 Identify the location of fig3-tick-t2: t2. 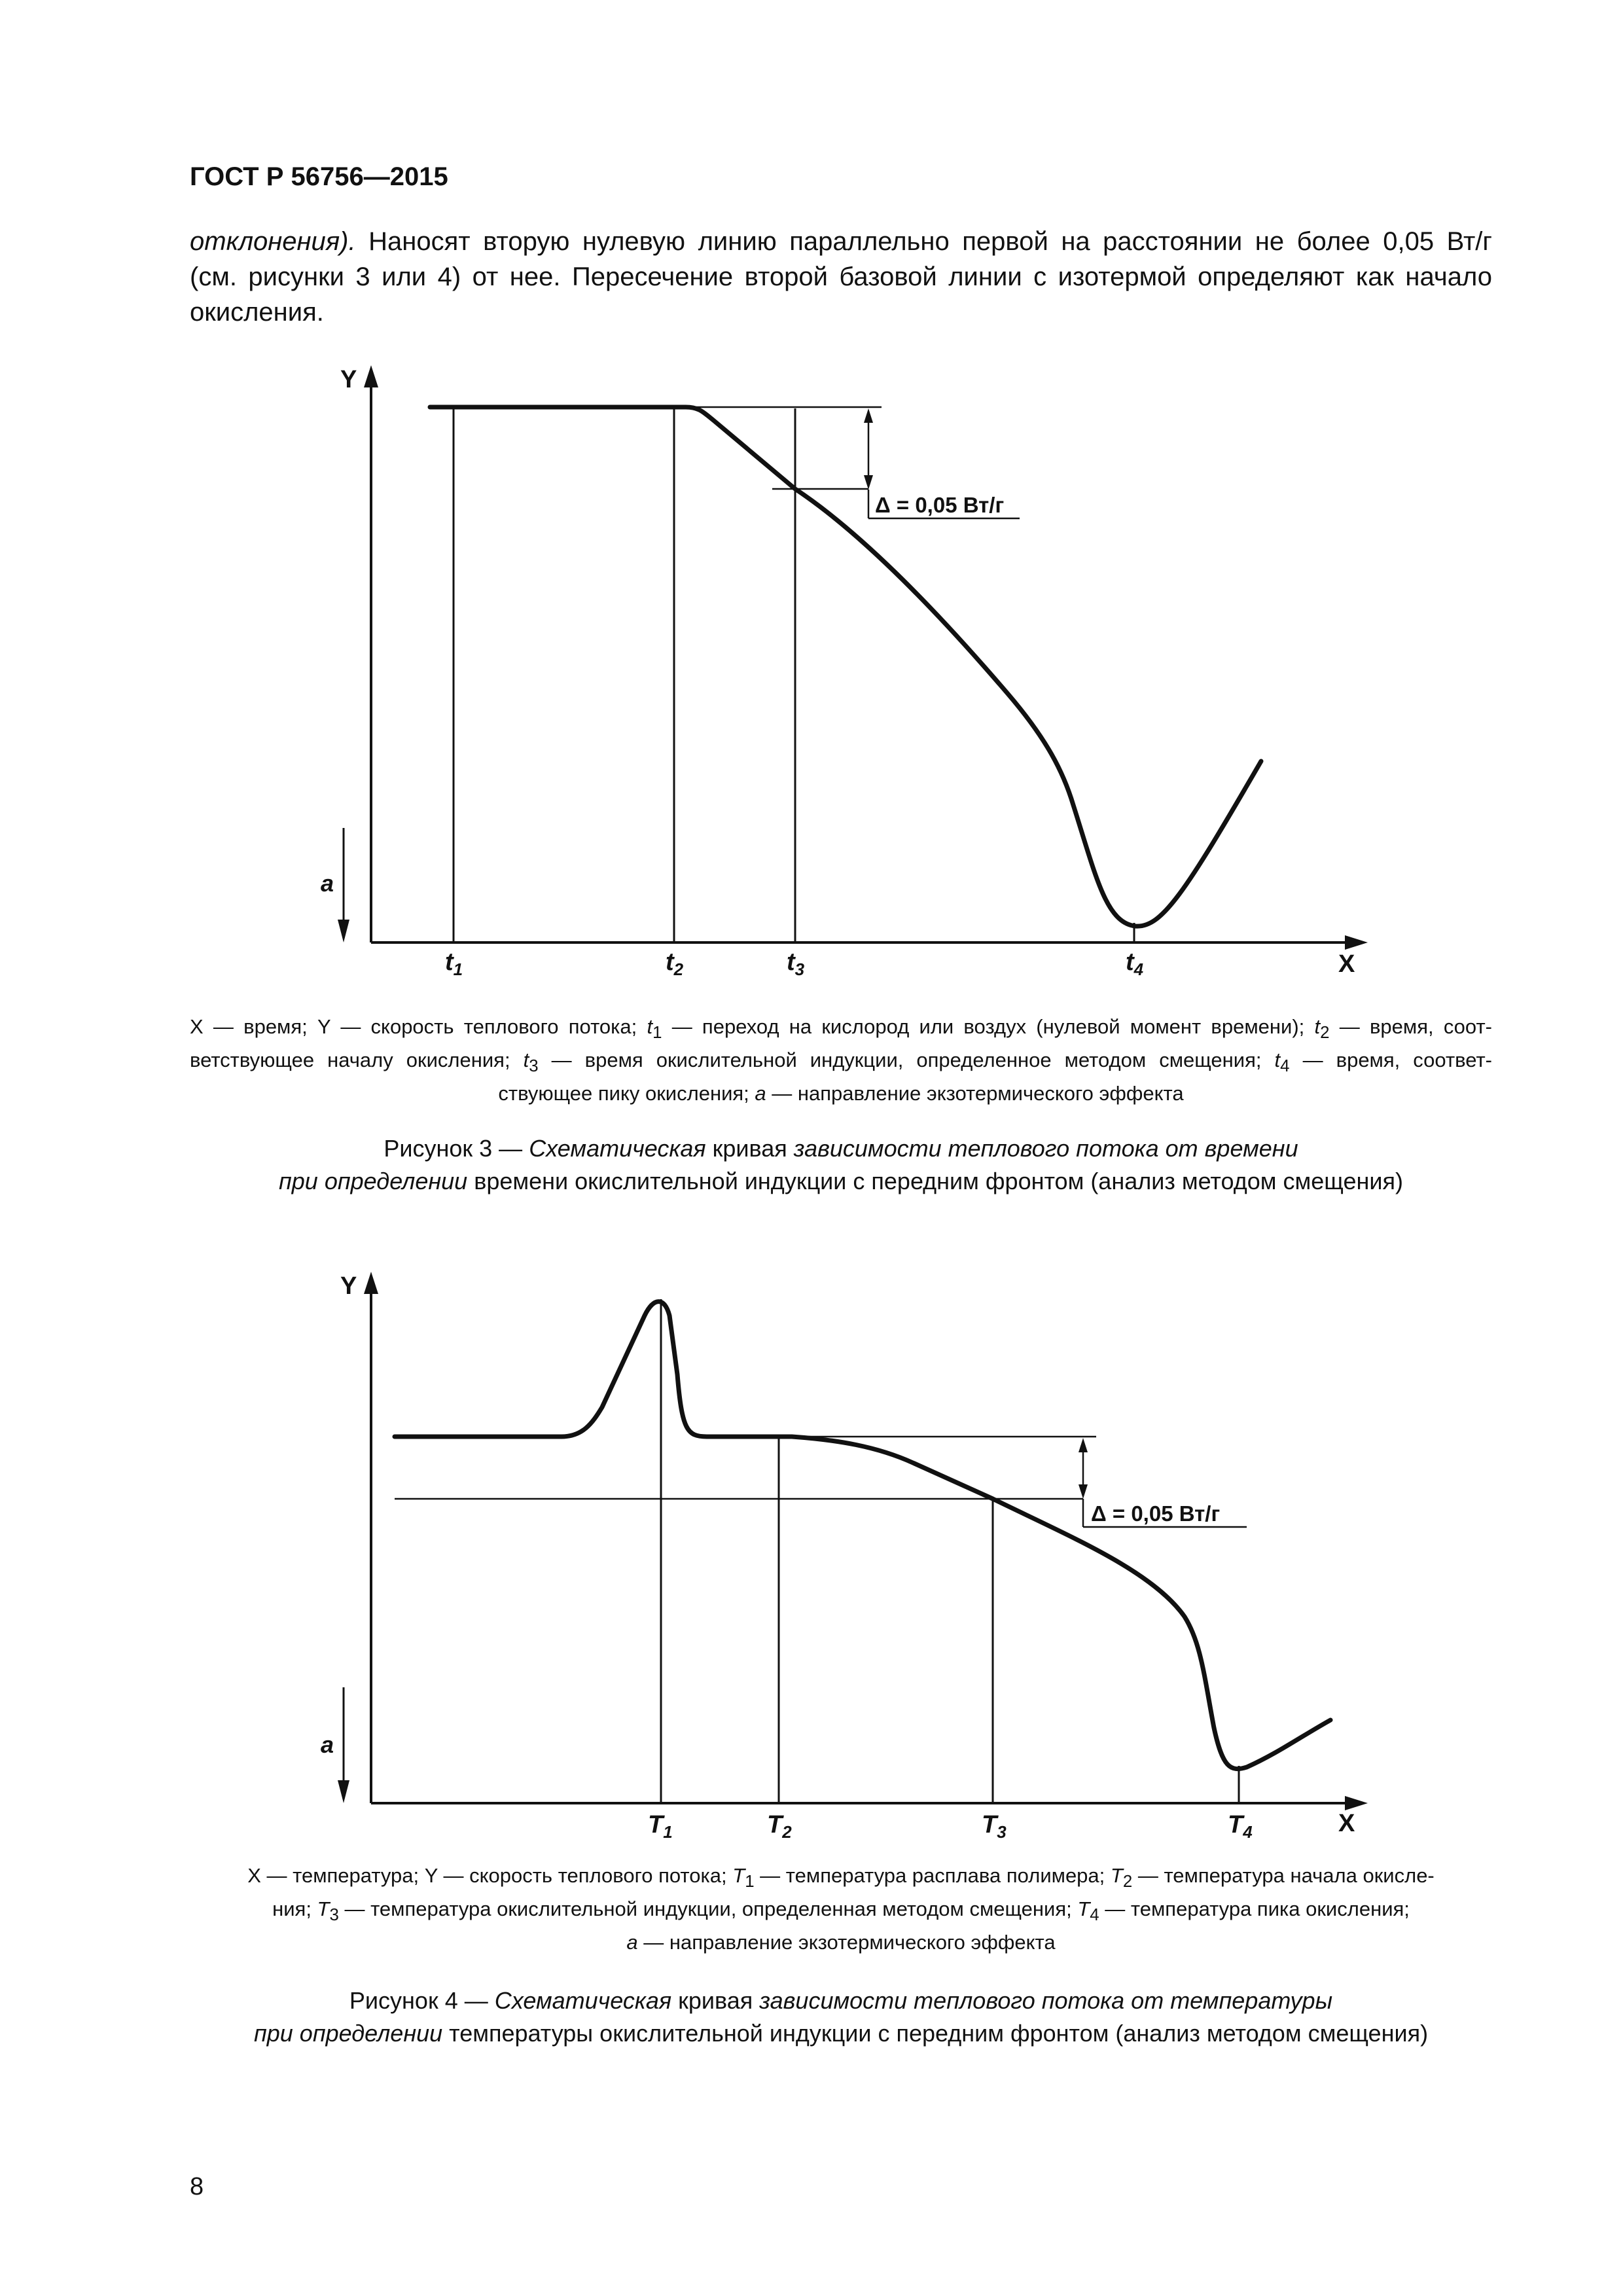
(675, 963).